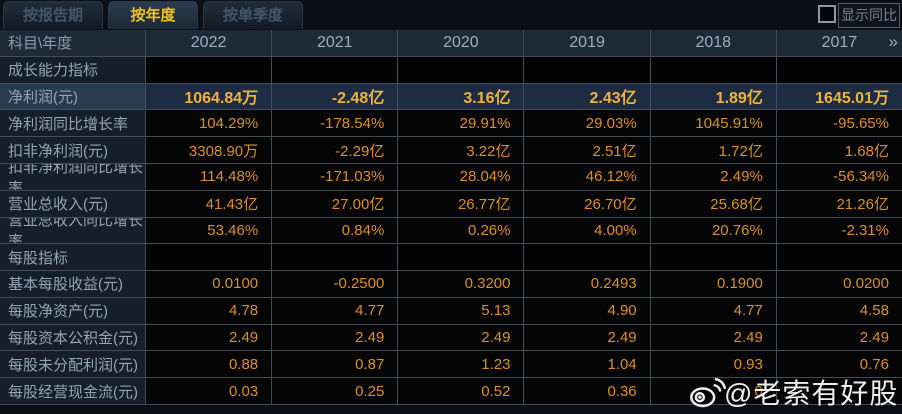  I want to click on cell-value: 1.72亿, so click(713, 150).